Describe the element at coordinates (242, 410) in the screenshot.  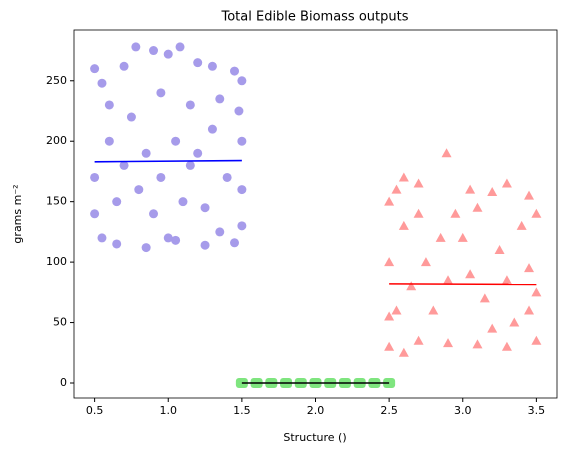
I see `x-tick-label: 1.5` at that location.